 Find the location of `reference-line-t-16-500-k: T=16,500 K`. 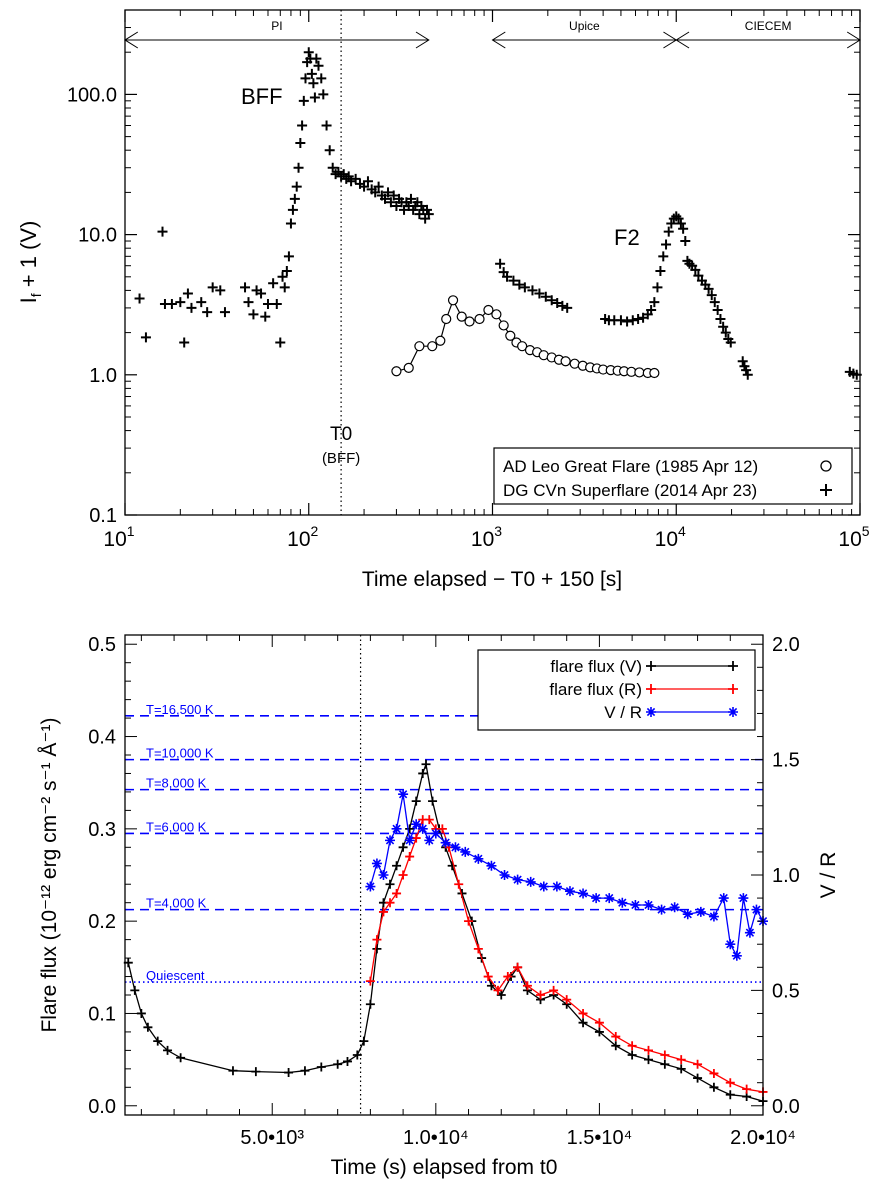

reference-line-t-16-500-k: T=16,500 K is located at coordinates (305, 709).